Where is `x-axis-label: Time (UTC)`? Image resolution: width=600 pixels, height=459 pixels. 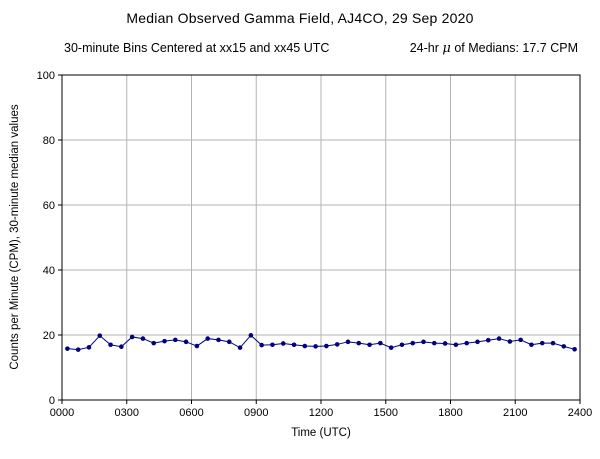
x-axis-label: Time (UTC) is located at coordinates (321, 433).